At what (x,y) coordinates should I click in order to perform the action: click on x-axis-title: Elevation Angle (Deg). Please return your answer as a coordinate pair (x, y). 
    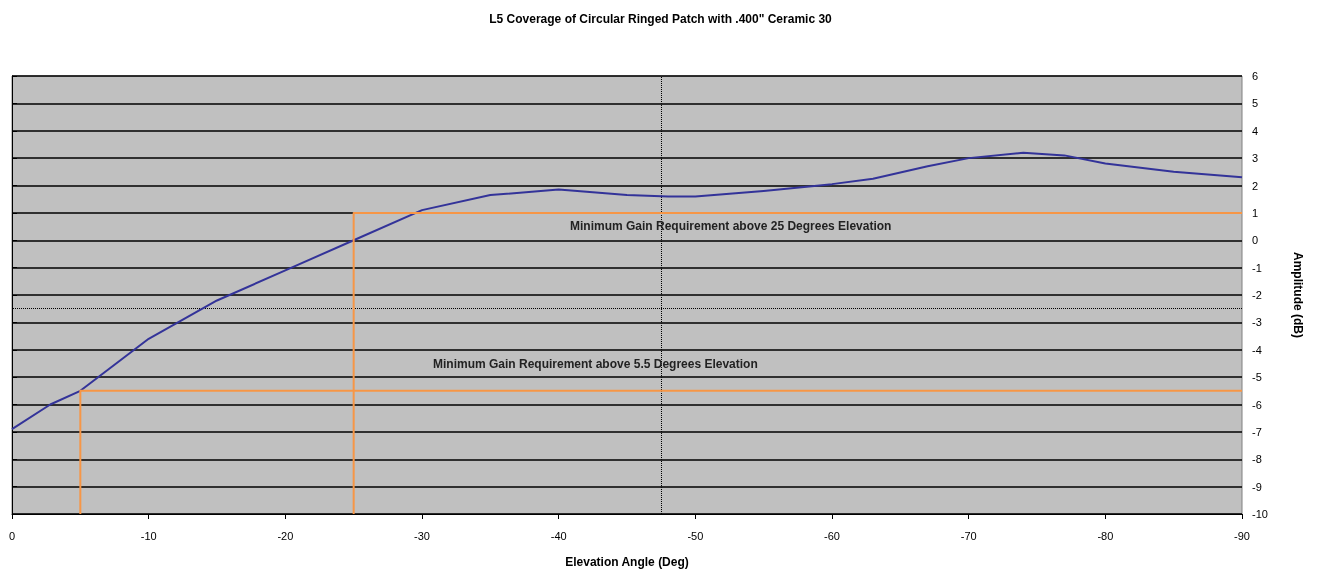
    Looking at the image, I should click on (627, 562).